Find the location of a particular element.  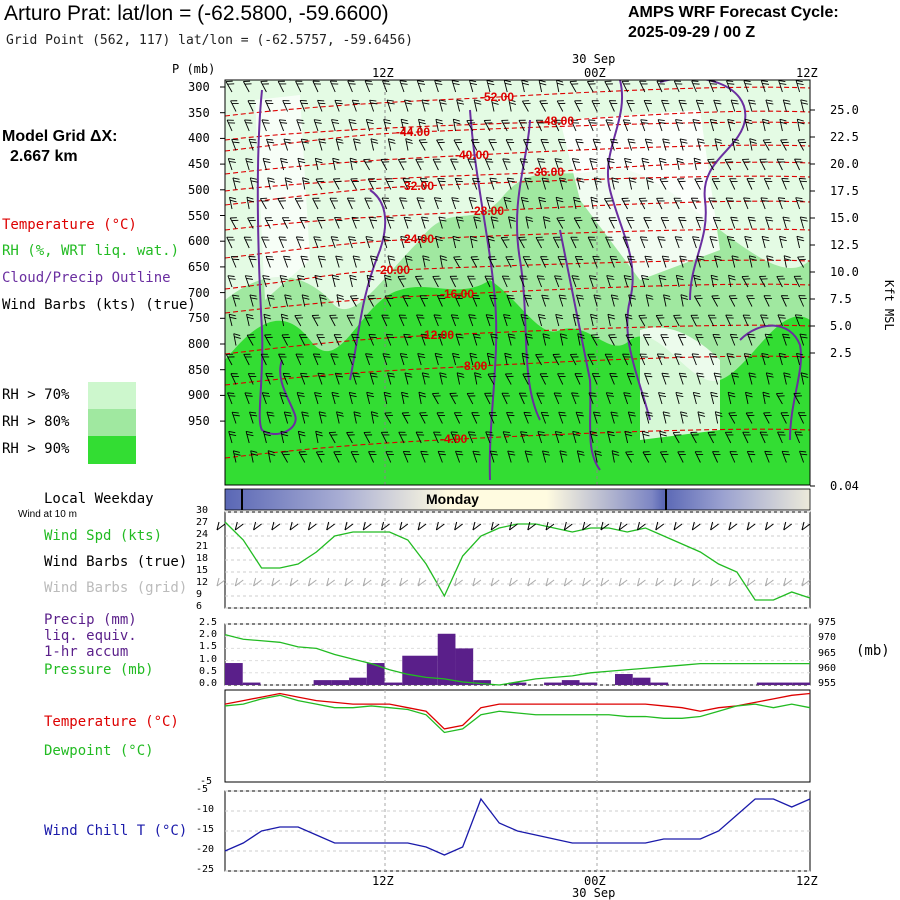

isotherm-label: -52.00 is located at coordinates (497, 97).